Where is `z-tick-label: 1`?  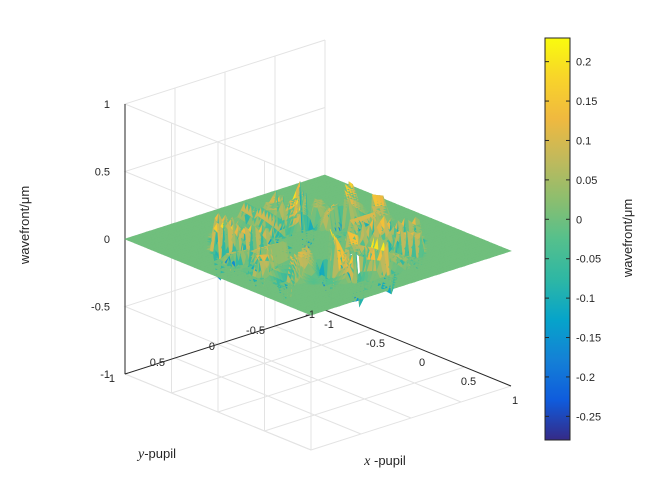
z-tick-label: 1 is located at coordinates (107, 105).